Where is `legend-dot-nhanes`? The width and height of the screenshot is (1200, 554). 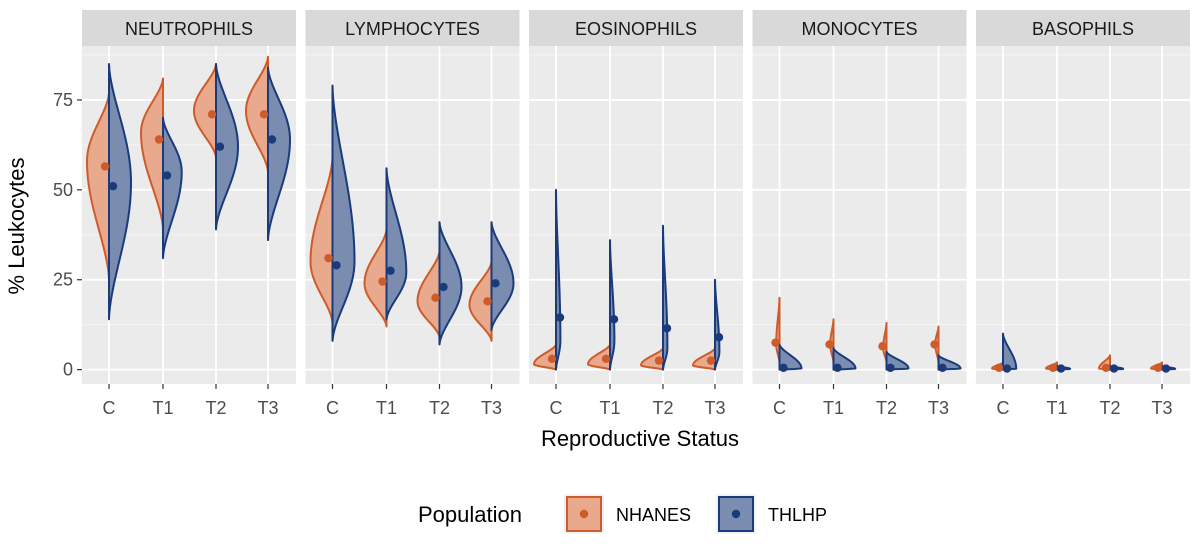 legend-dot-nhanes is located at coordinates (584, 514).